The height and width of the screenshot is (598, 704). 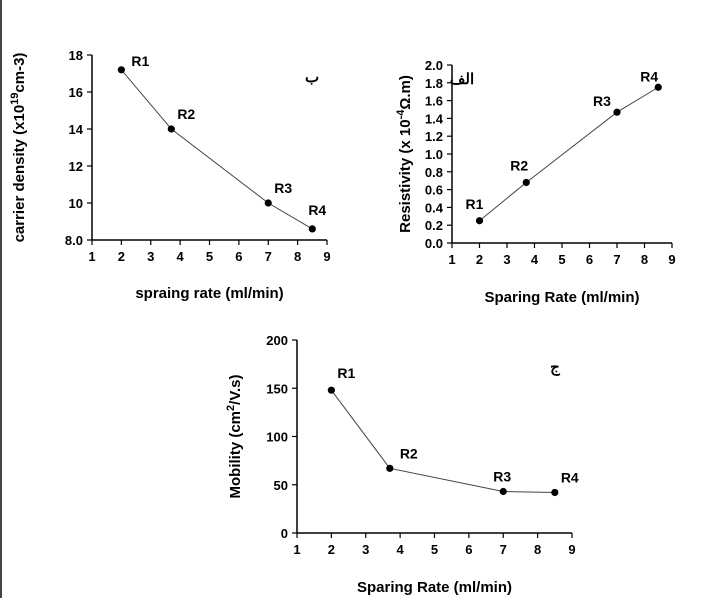 What do you see at coordinates (231, 408) in the screenshot?
I see `y-axis-title-sup: 2` at bounding box center [231, 408].